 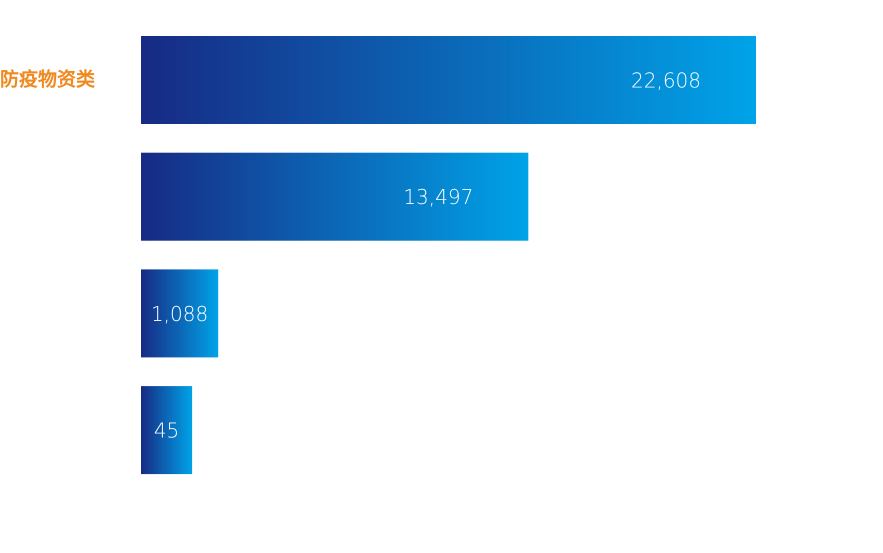 I want to click on value-label: 45, so click(x=166, y=431).